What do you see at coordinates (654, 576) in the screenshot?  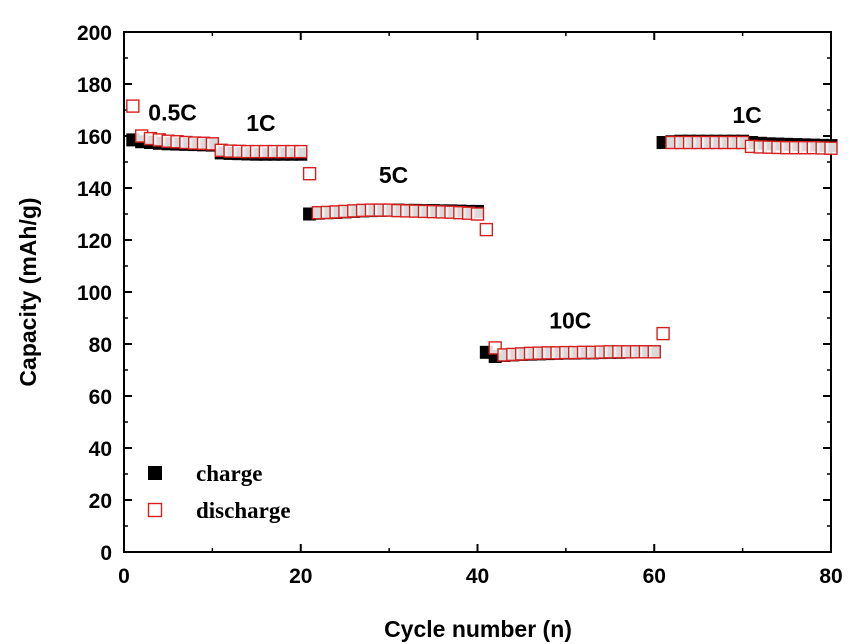 I see `x-tick-label: 60` at bounding box center [654, 576].